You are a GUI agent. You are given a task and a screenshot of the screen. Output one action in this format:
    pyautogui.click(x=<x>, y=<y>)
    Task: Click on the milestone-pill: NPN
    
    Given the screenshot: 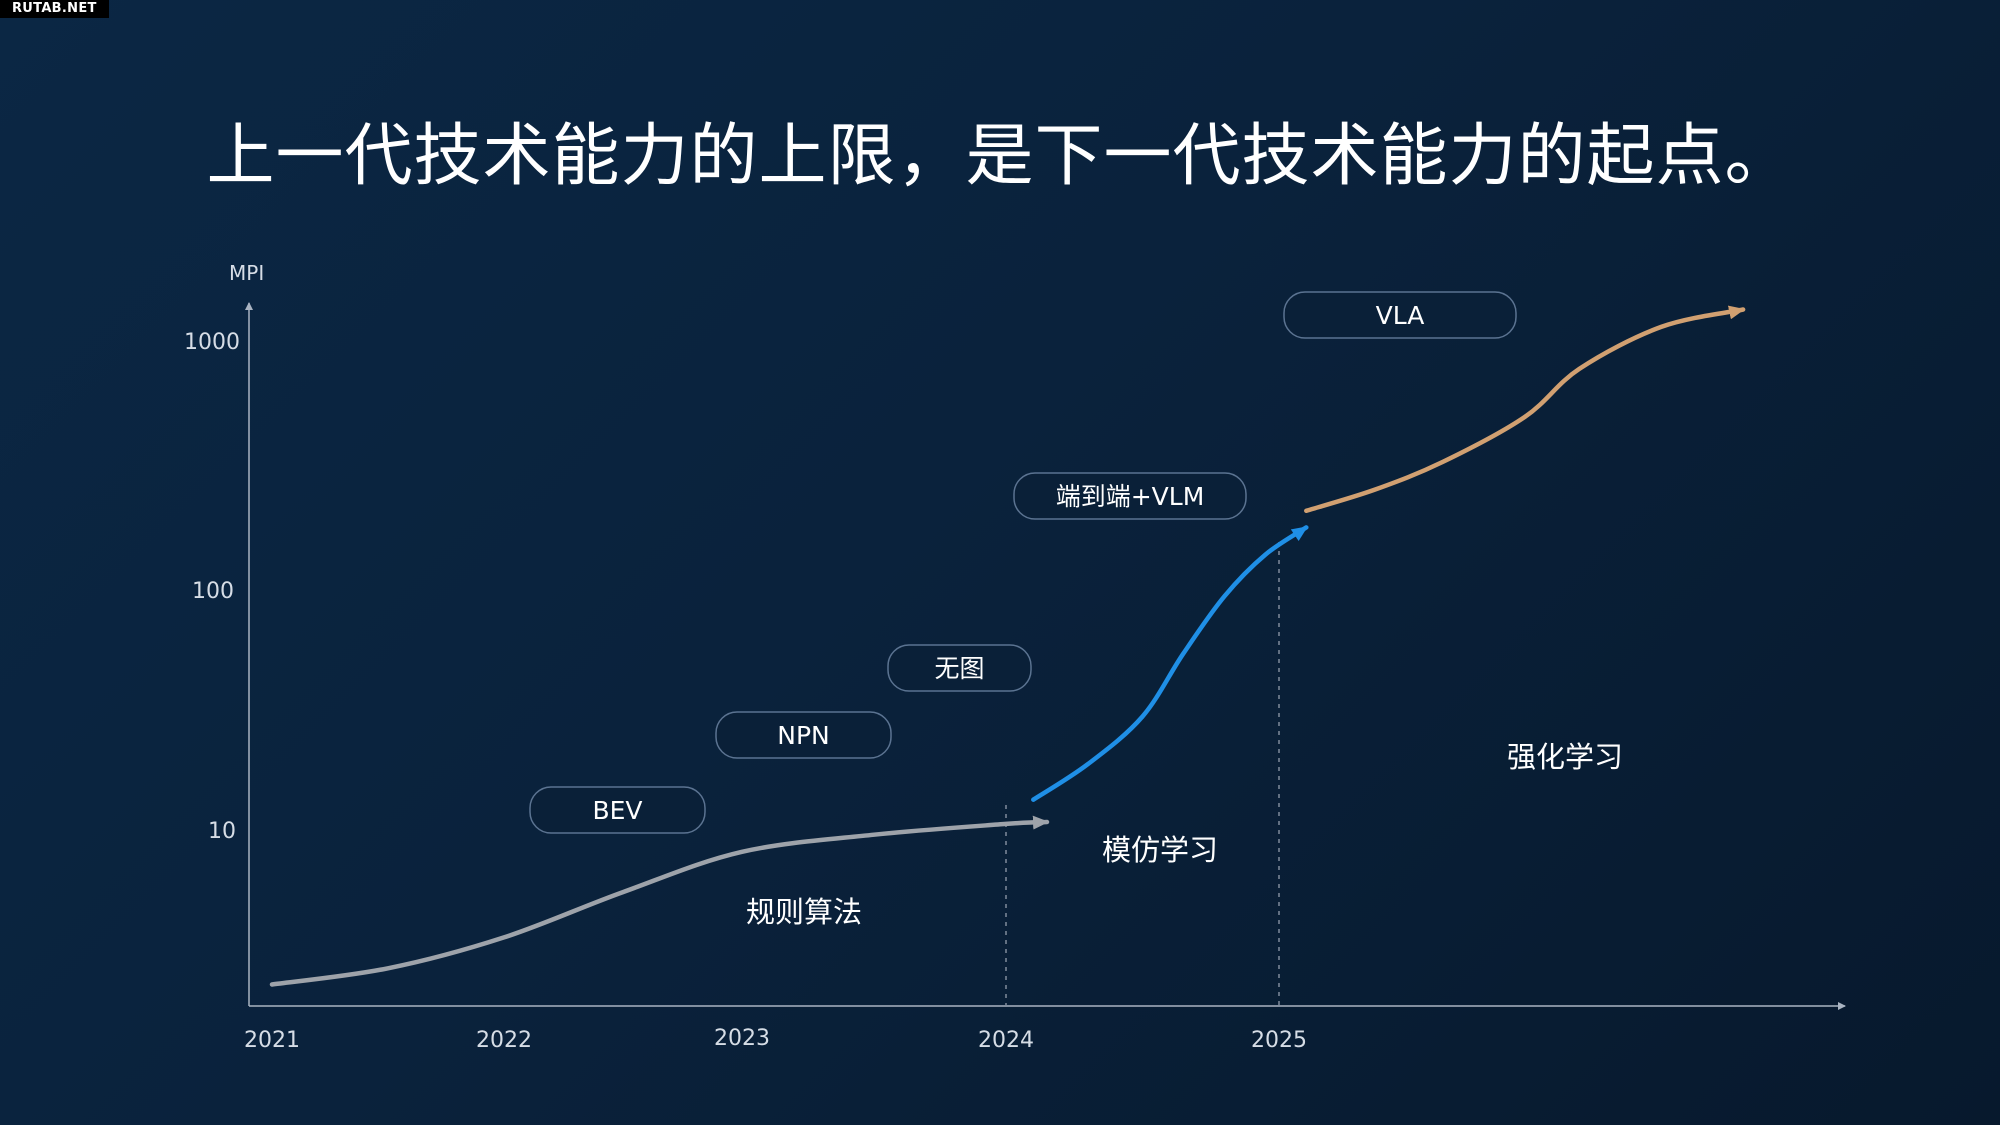 What is the action you would take?
    pyautogui.click(x=803, y=735)
    